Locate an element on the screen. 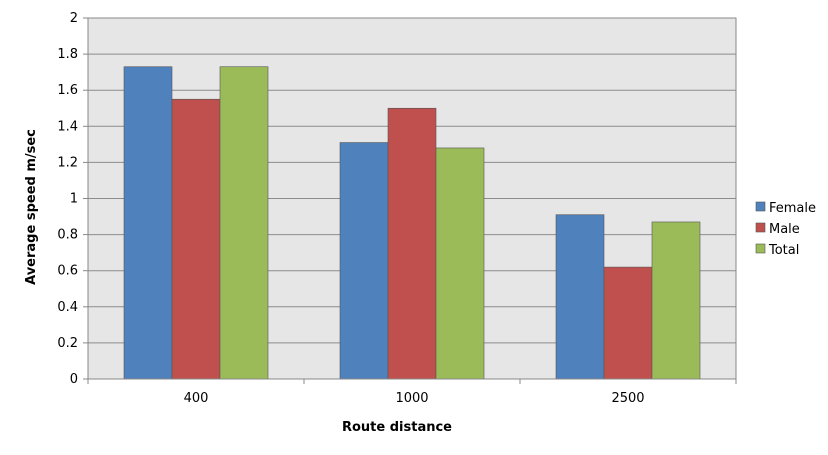 The height and width of the screenshot is (455, 828). y-tick-label: 0 is located at coordinates (74, 379).